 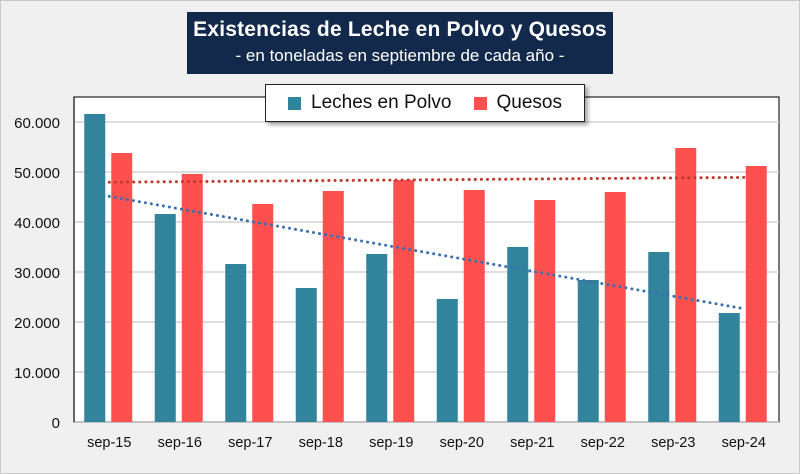 I want to click on x-tick-label: sep-23, so click(x=673, y=443).